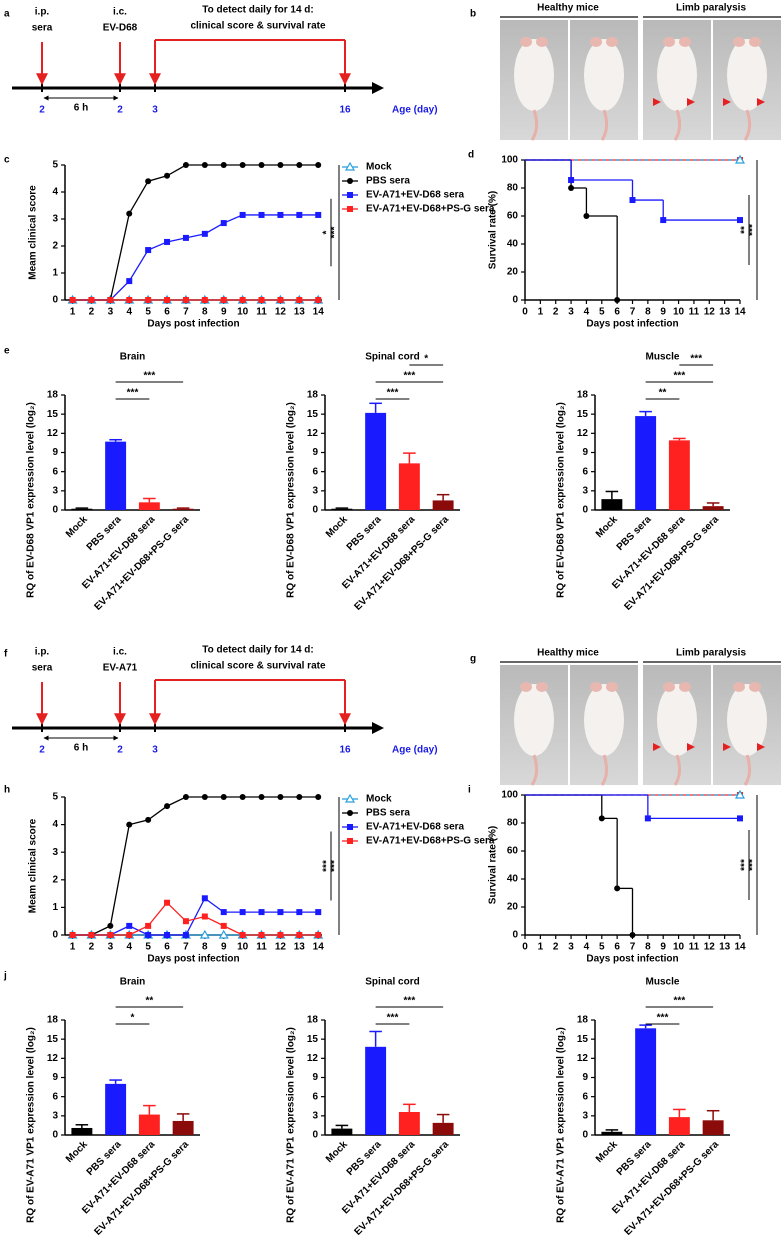 This screenshot has height=1240, width=782. What do you see at coordinates (415, 110) in the screenshot?
I see `axis-title: Age (day)` at bounding box center [415, 110].